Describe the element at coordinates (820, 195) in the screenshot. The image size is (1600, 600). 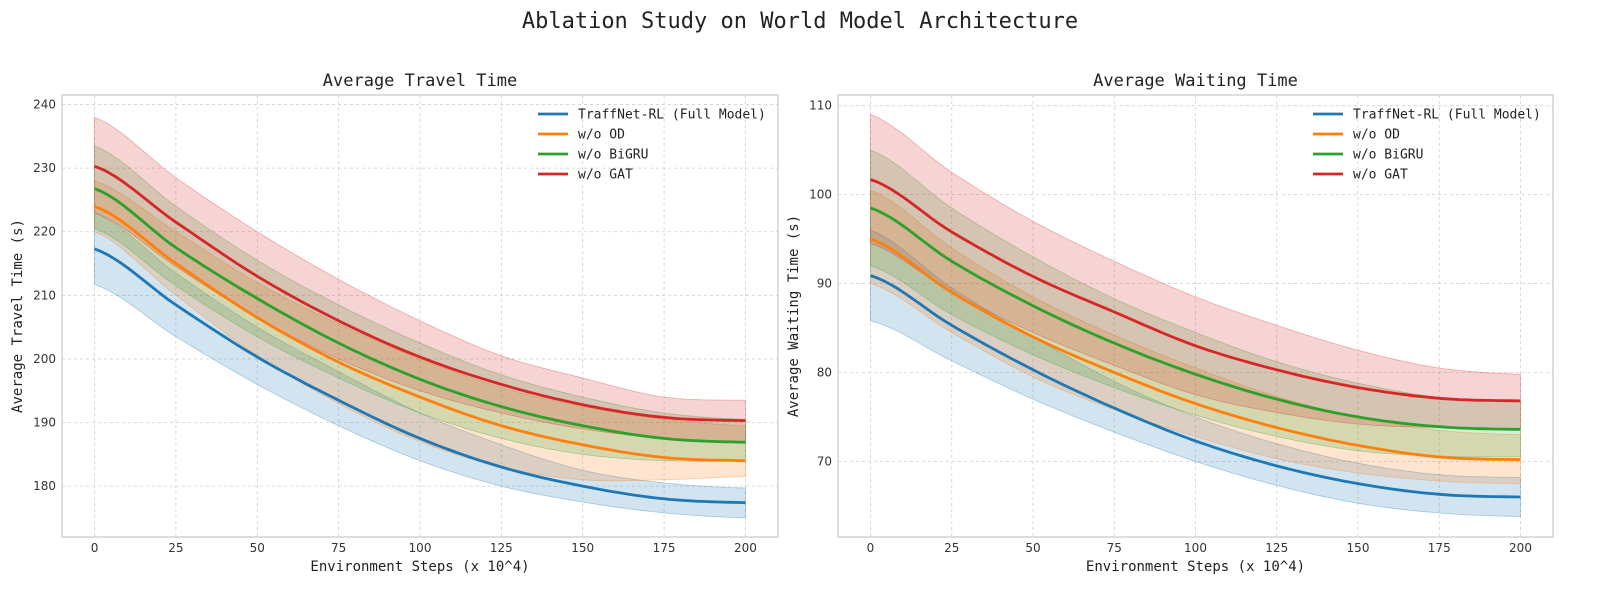
I see `y-tick-label: 100` at that location.